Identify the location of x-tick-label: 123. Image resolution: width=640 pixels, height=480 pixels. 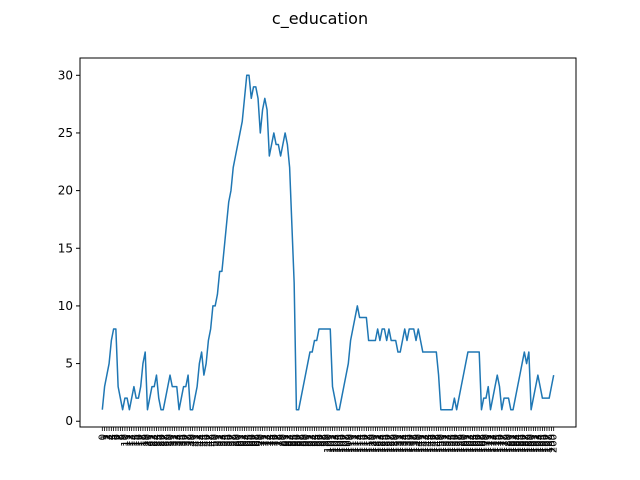
(380, 443).